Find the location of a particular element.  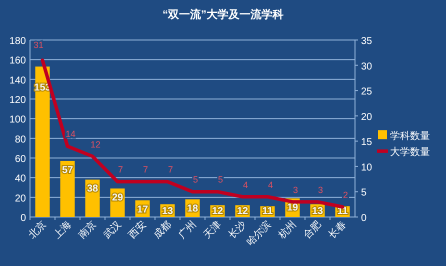

y-tick-label: 80 is located at coordinates (20, 140).